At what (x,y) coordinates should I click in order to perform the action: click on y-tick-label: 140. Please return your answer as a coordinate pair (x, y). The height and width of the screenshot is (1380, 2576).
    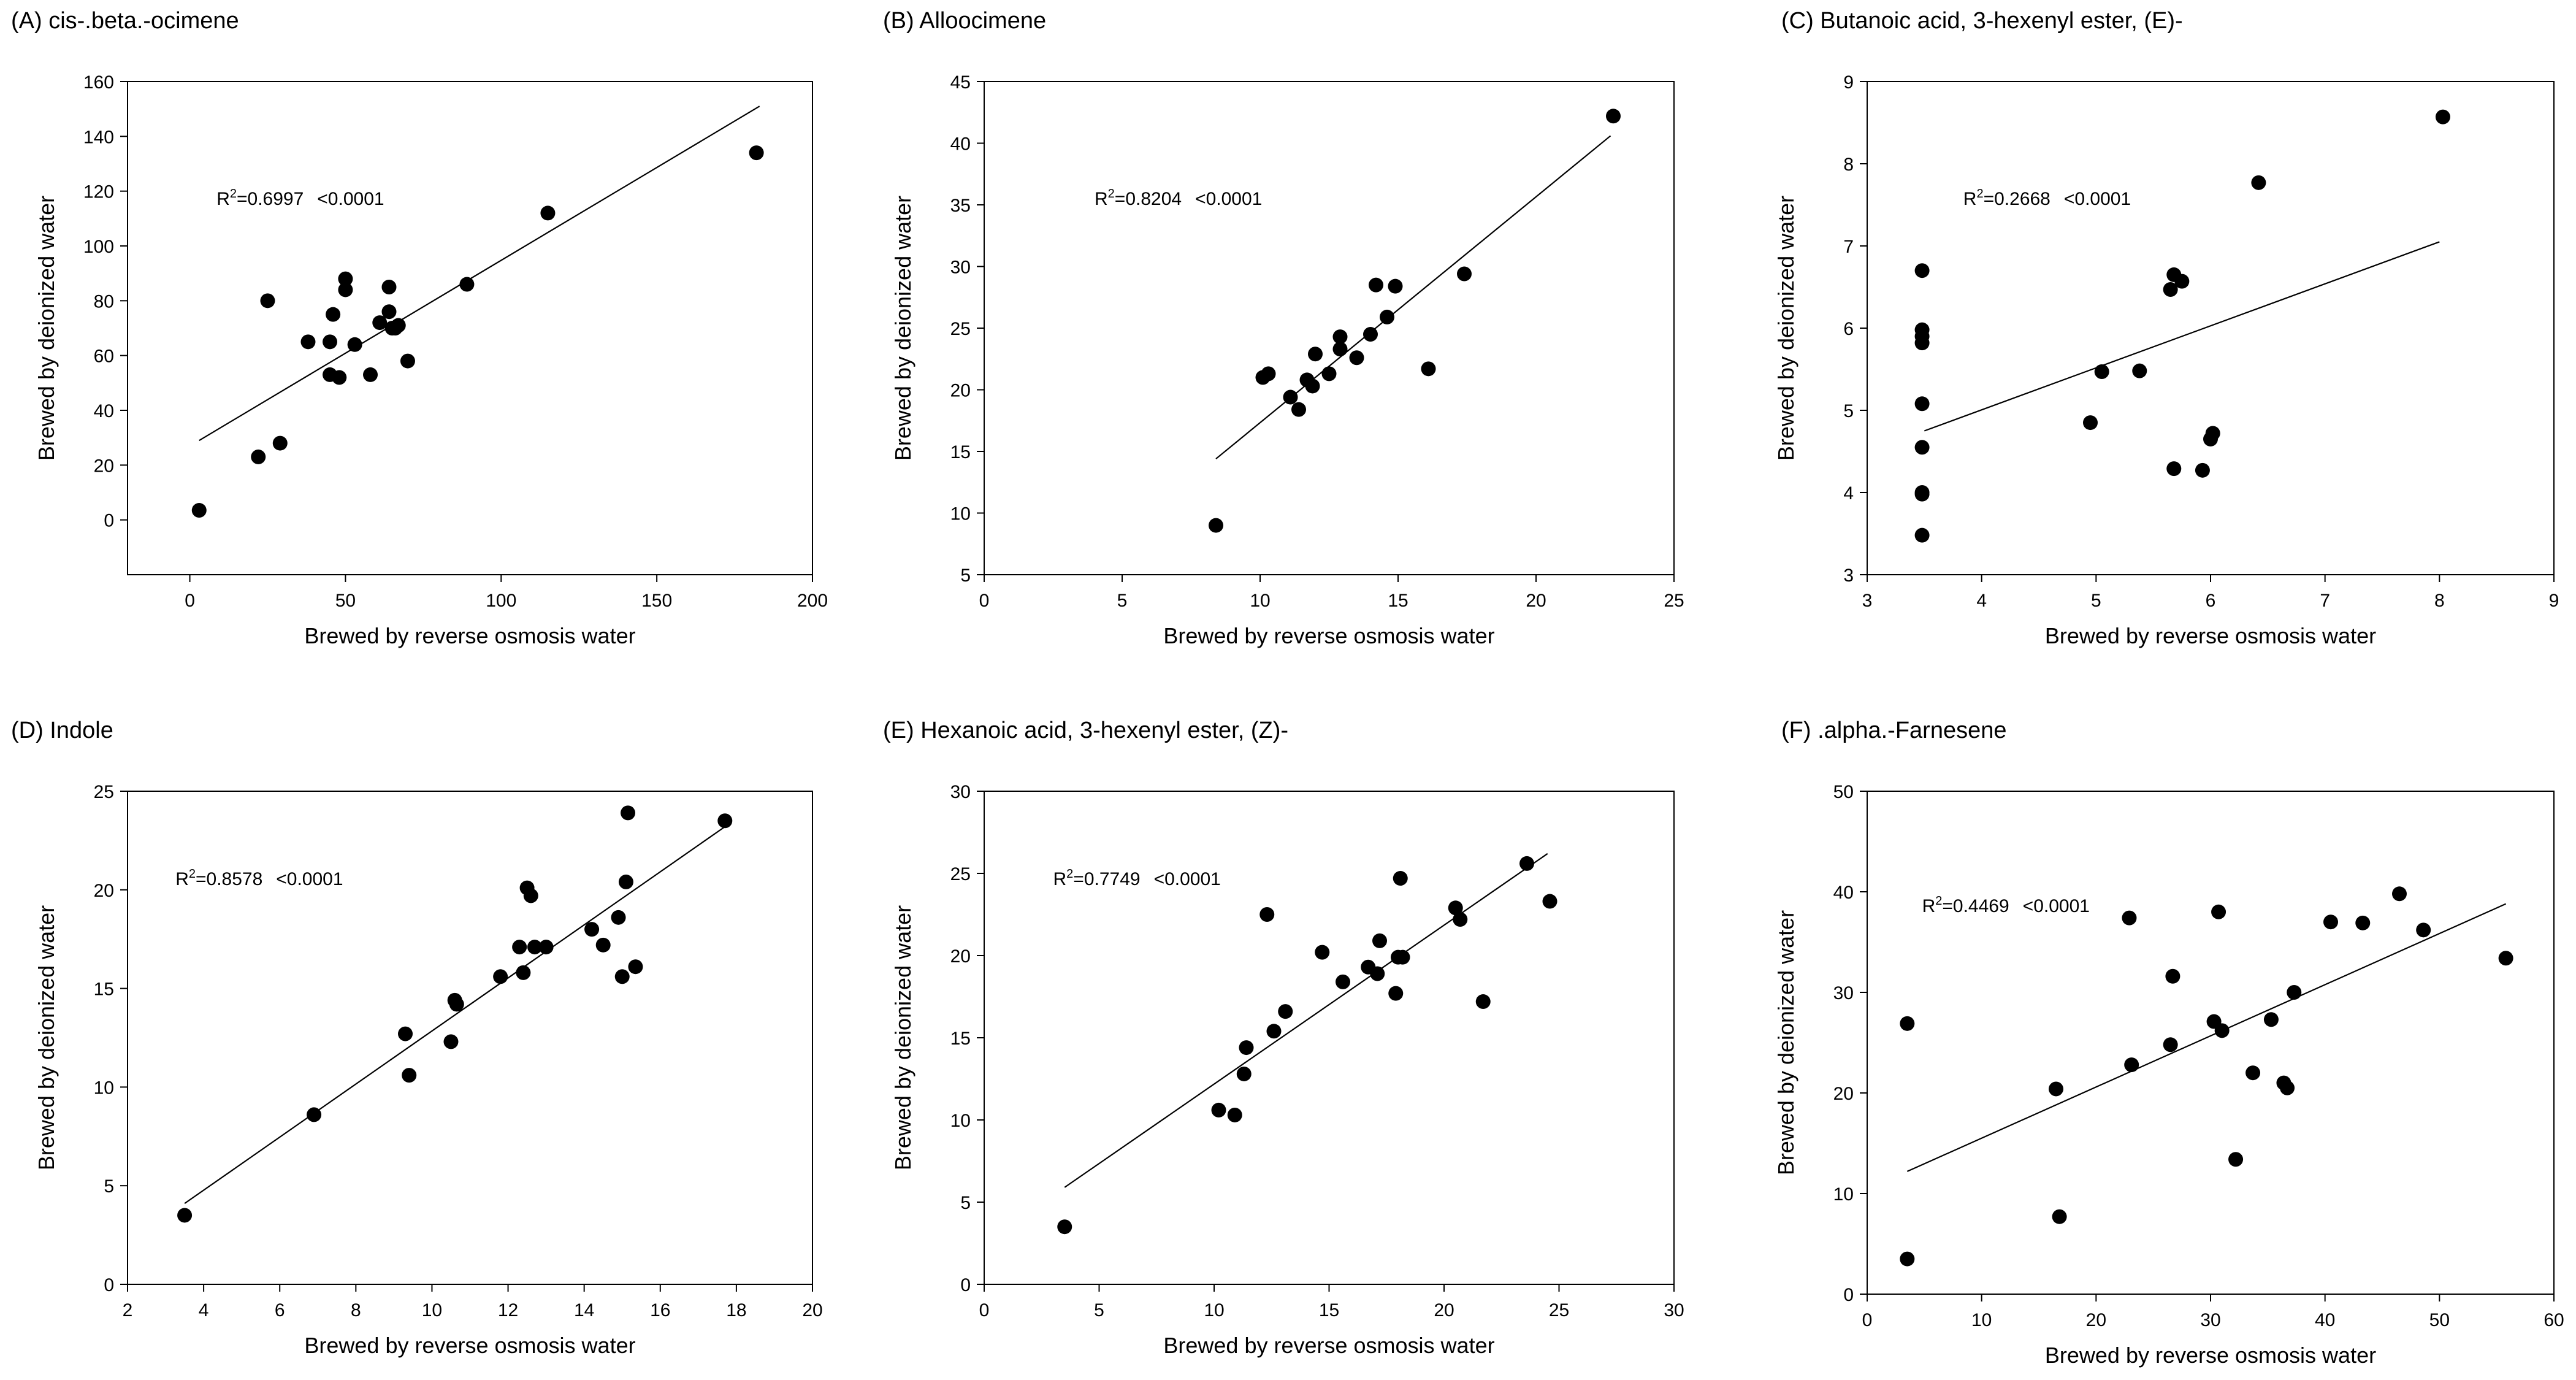
    Looking at the image, I should click on (98, 137).